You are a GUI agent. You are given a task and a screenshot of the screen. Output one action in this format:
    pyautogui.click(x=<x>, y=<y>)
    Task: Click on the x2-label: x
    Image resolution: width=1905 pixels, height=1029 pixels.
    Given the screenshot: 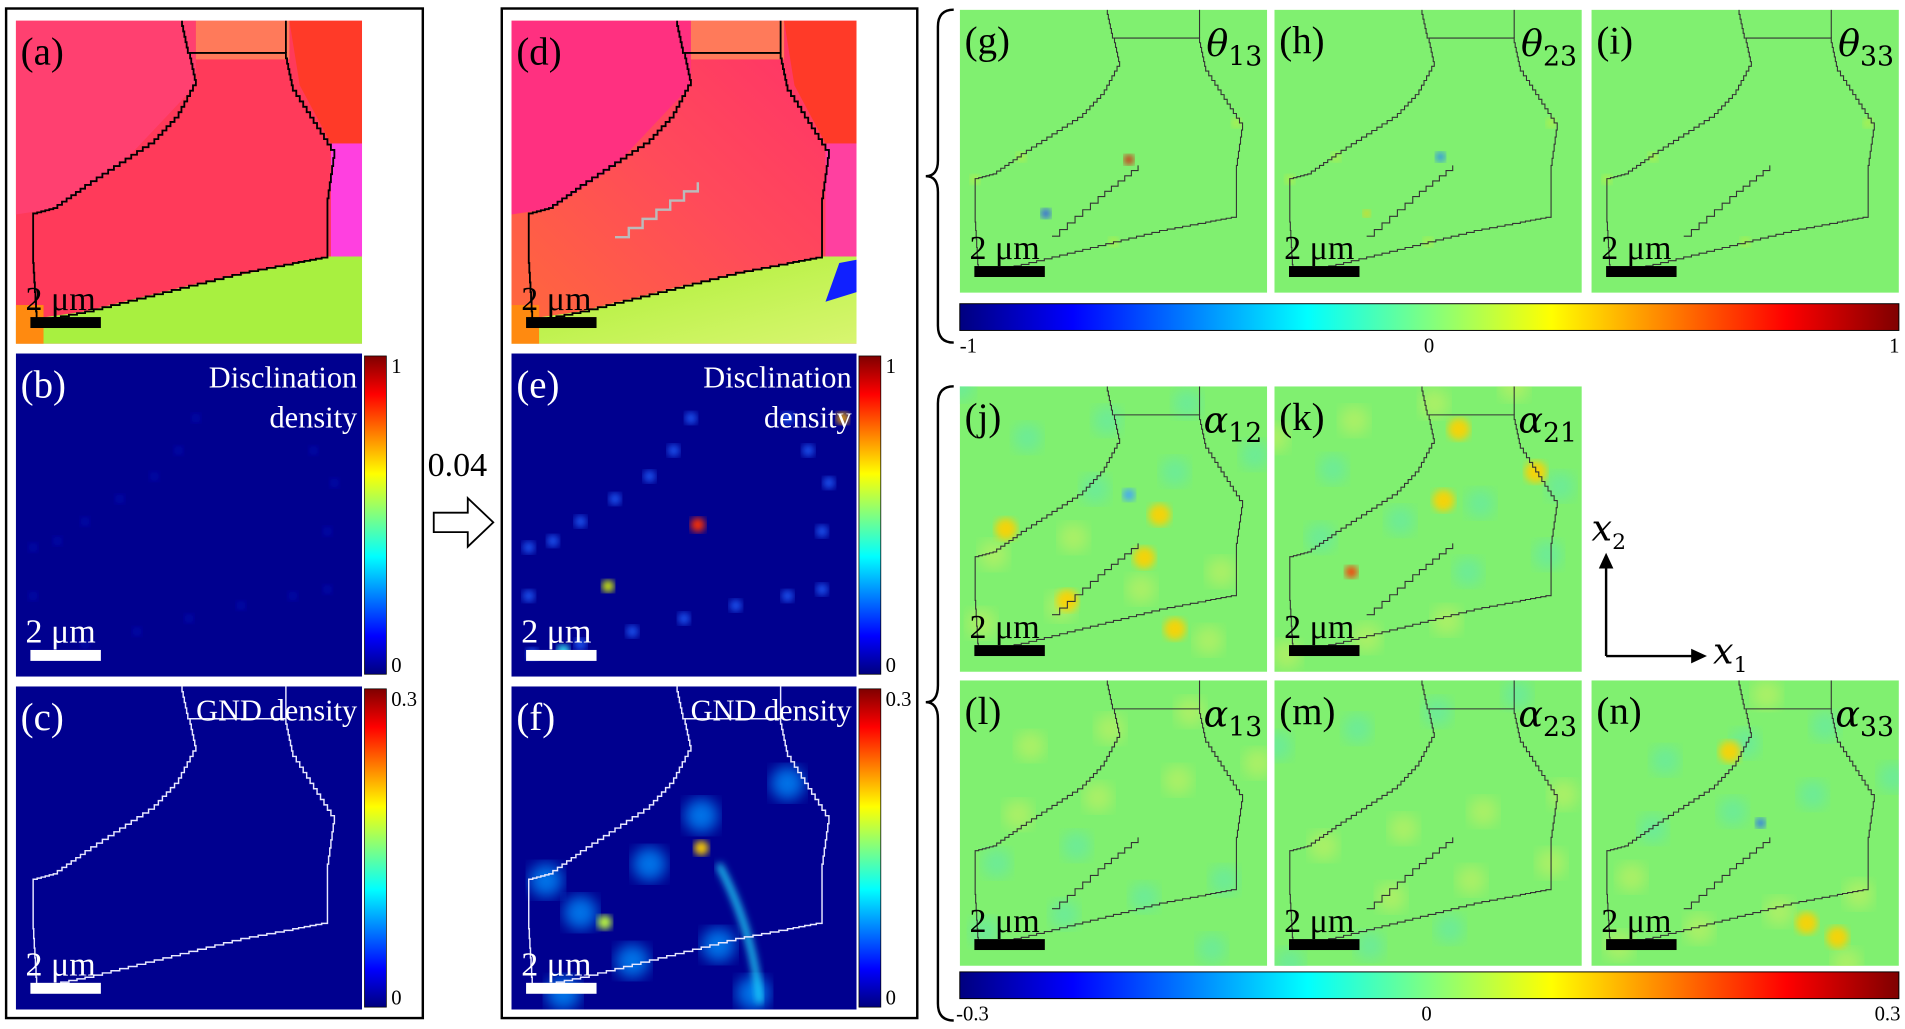 What is the action you would take?
    pyautogui.click(x=1602, y=528)
    